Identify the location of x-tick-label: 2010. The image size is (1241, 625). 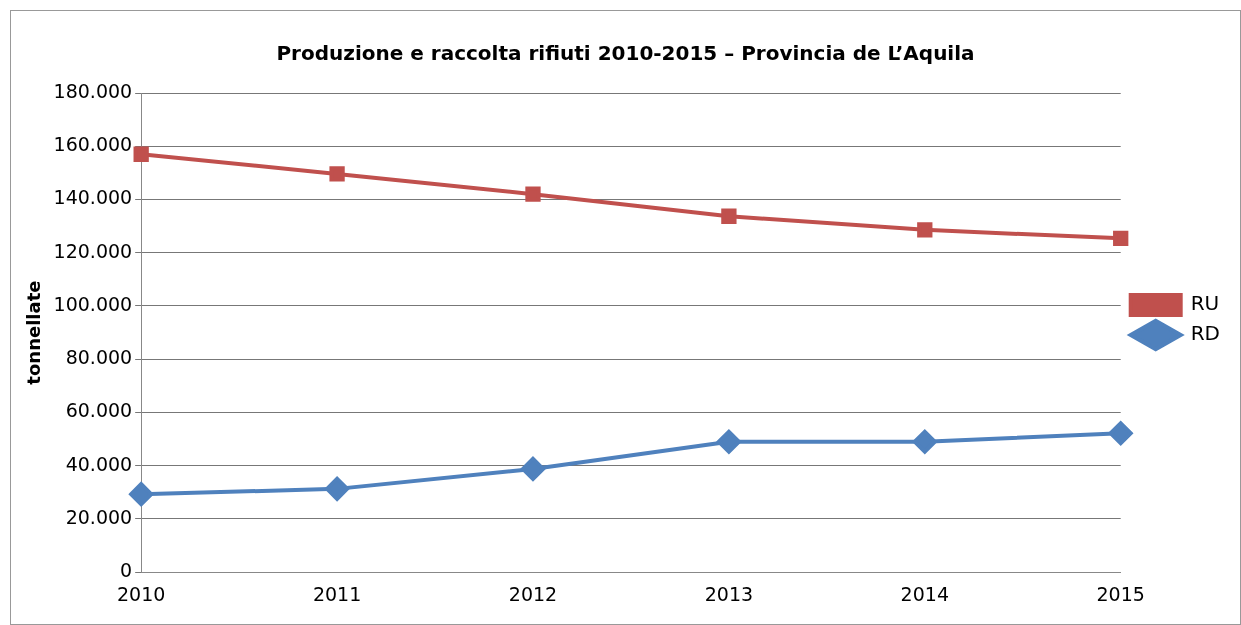
(141, 593).